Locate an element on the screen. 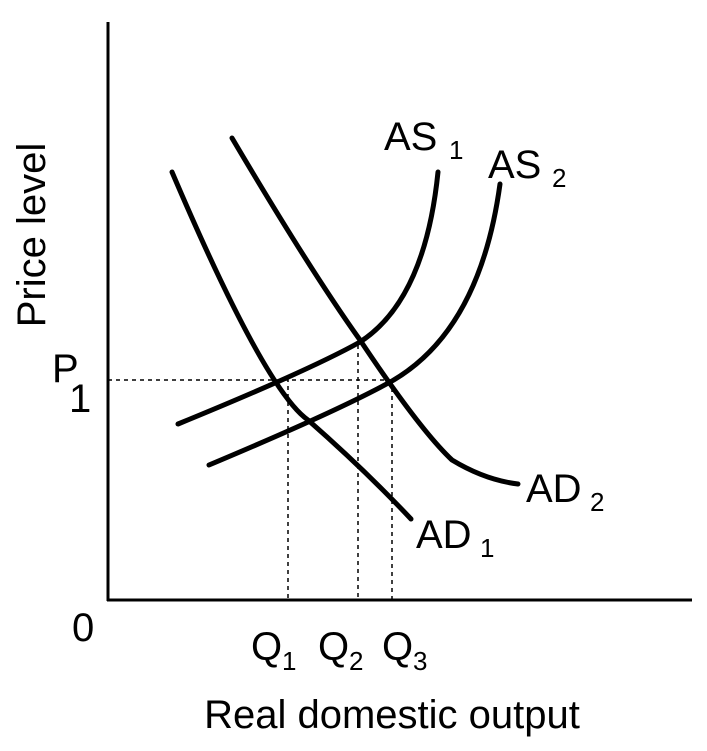 The width and height of the screenshot is (707, 751). ad2-label: AD 2 is located at coordinates (565, 492).